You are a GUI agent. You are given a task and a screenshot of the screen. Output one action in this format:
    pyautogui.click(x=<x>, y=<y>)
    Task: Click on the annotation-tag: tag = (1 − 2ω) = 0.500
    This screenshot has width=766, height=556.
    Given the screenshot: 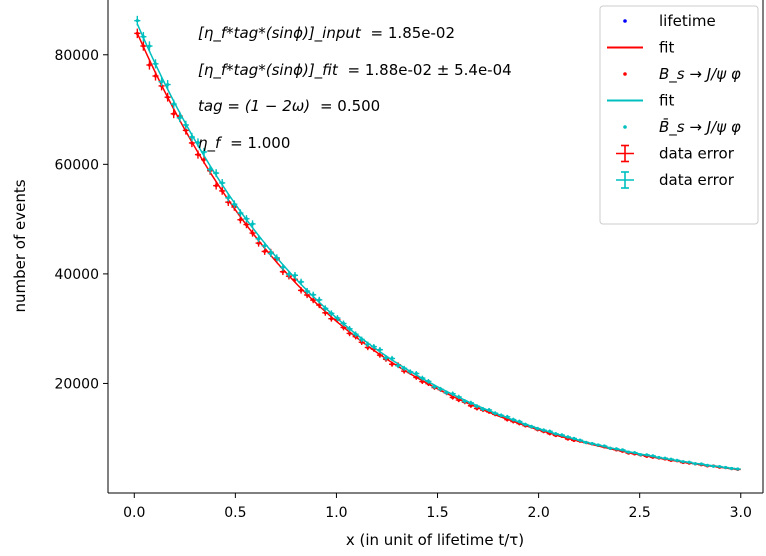 What is the action you would take?
    pyautogui.click(x=289, y=106)
    